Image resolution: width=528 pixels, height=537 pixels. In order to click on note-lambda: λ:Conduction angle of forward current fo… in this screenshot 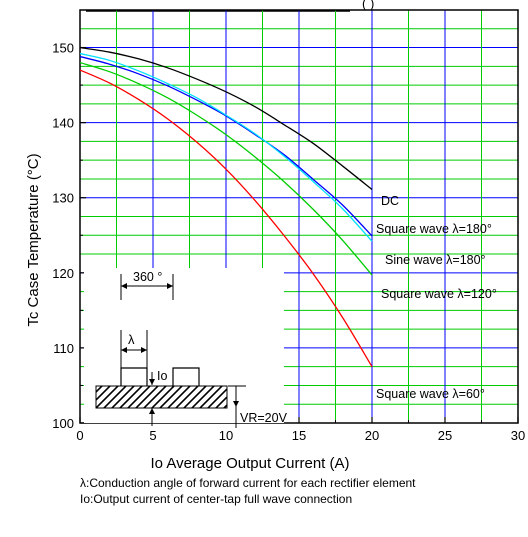, I will do `click(248, 483)`.